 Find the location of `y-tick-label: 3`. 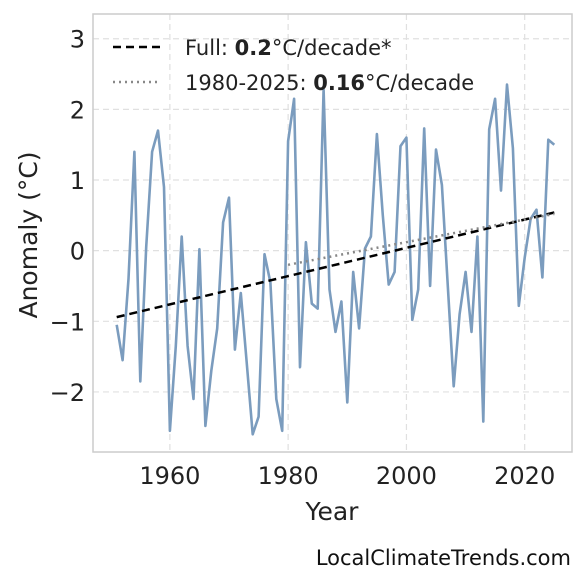

y-tick-label: 3 is located at coordinates (77, 40).